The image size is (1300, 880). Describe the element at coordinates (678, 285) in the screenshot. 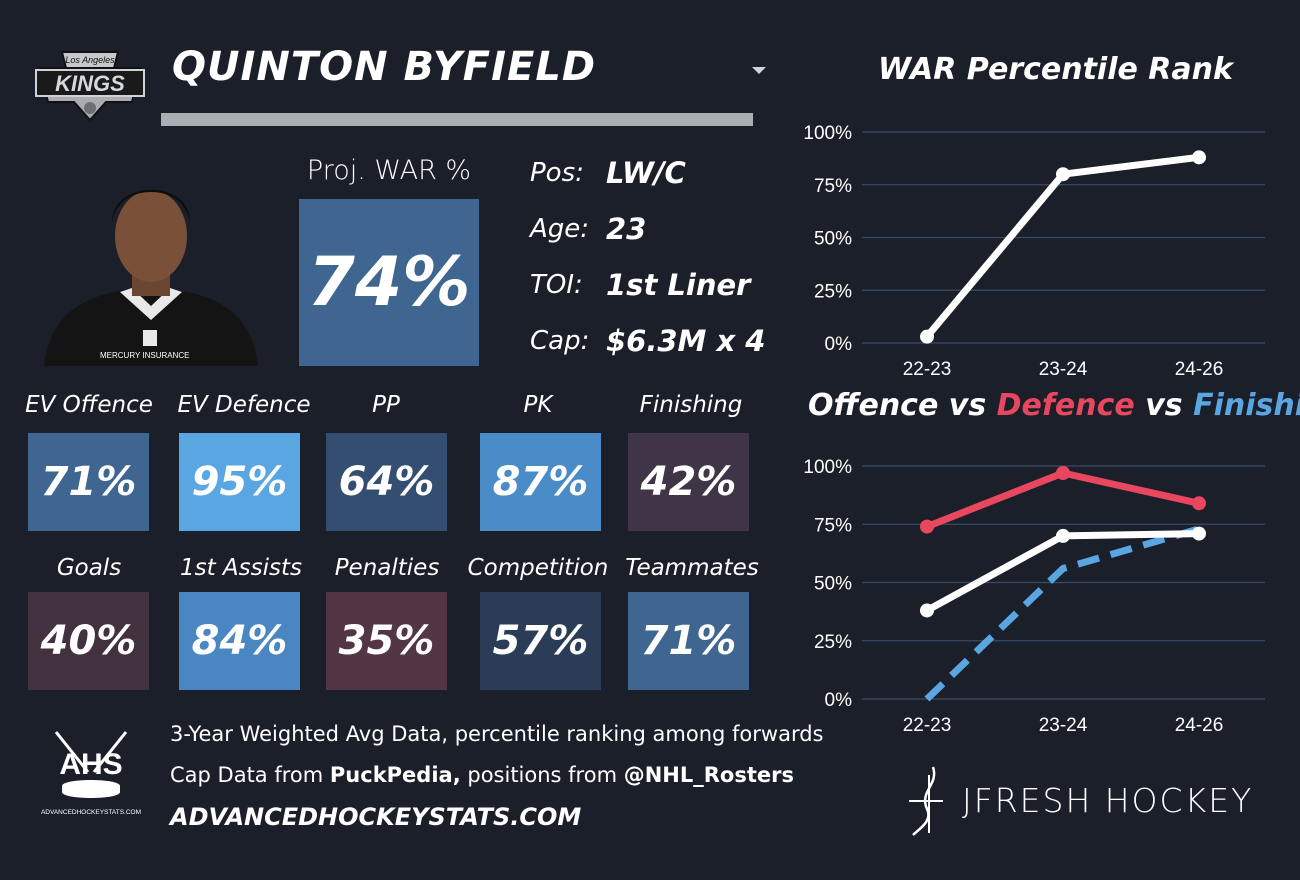

I see `info-value: 1st Liner` at that location.